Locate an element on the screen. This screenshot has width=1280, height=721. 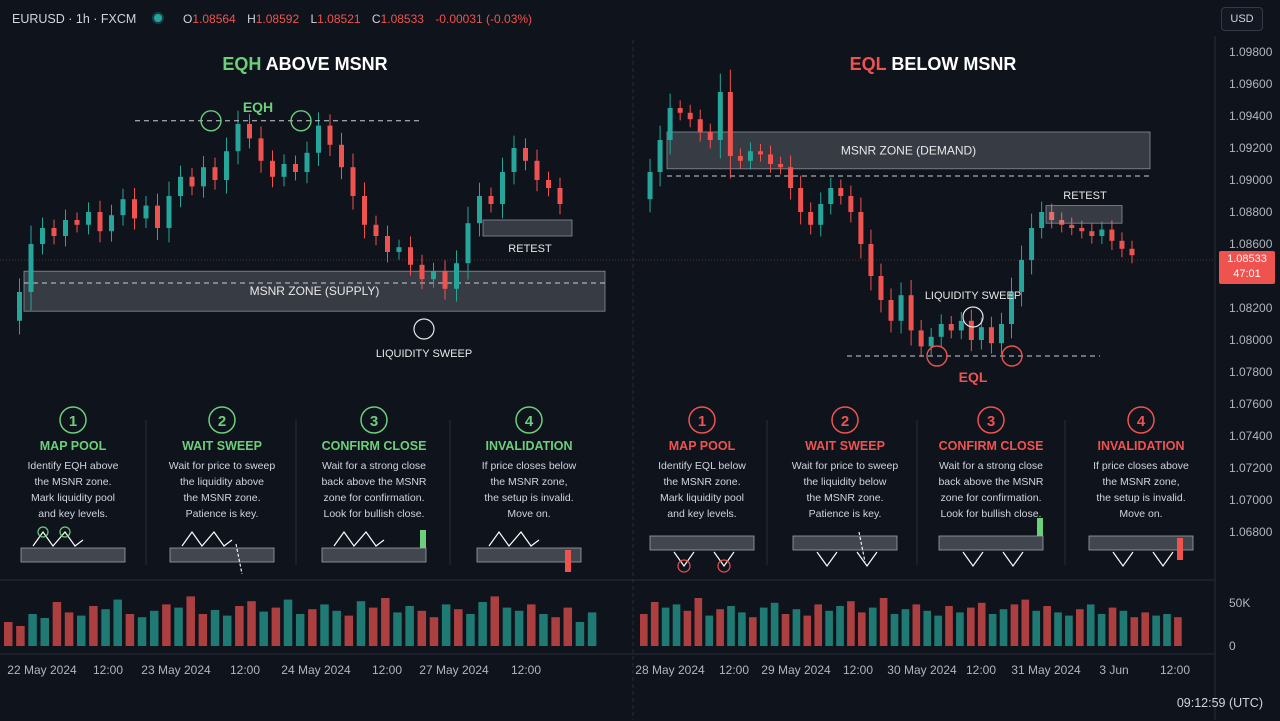
open-value: 1.08564 is located at coordinates (214, 19).